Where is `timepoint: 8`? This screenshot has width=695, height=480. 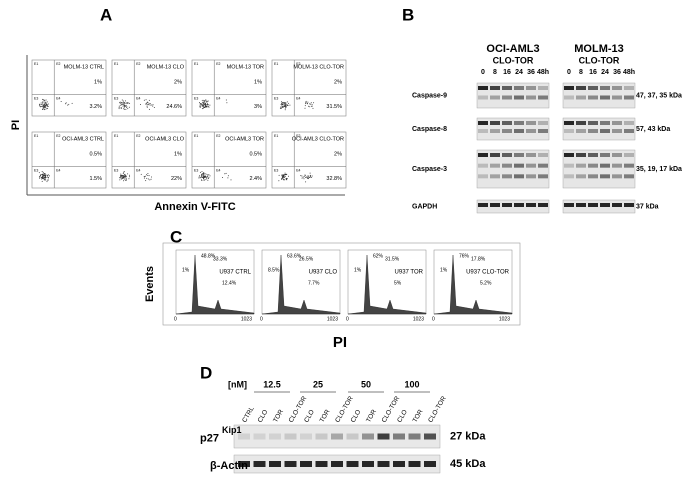
timepoint: 8 is located at coordinates (495, 72).